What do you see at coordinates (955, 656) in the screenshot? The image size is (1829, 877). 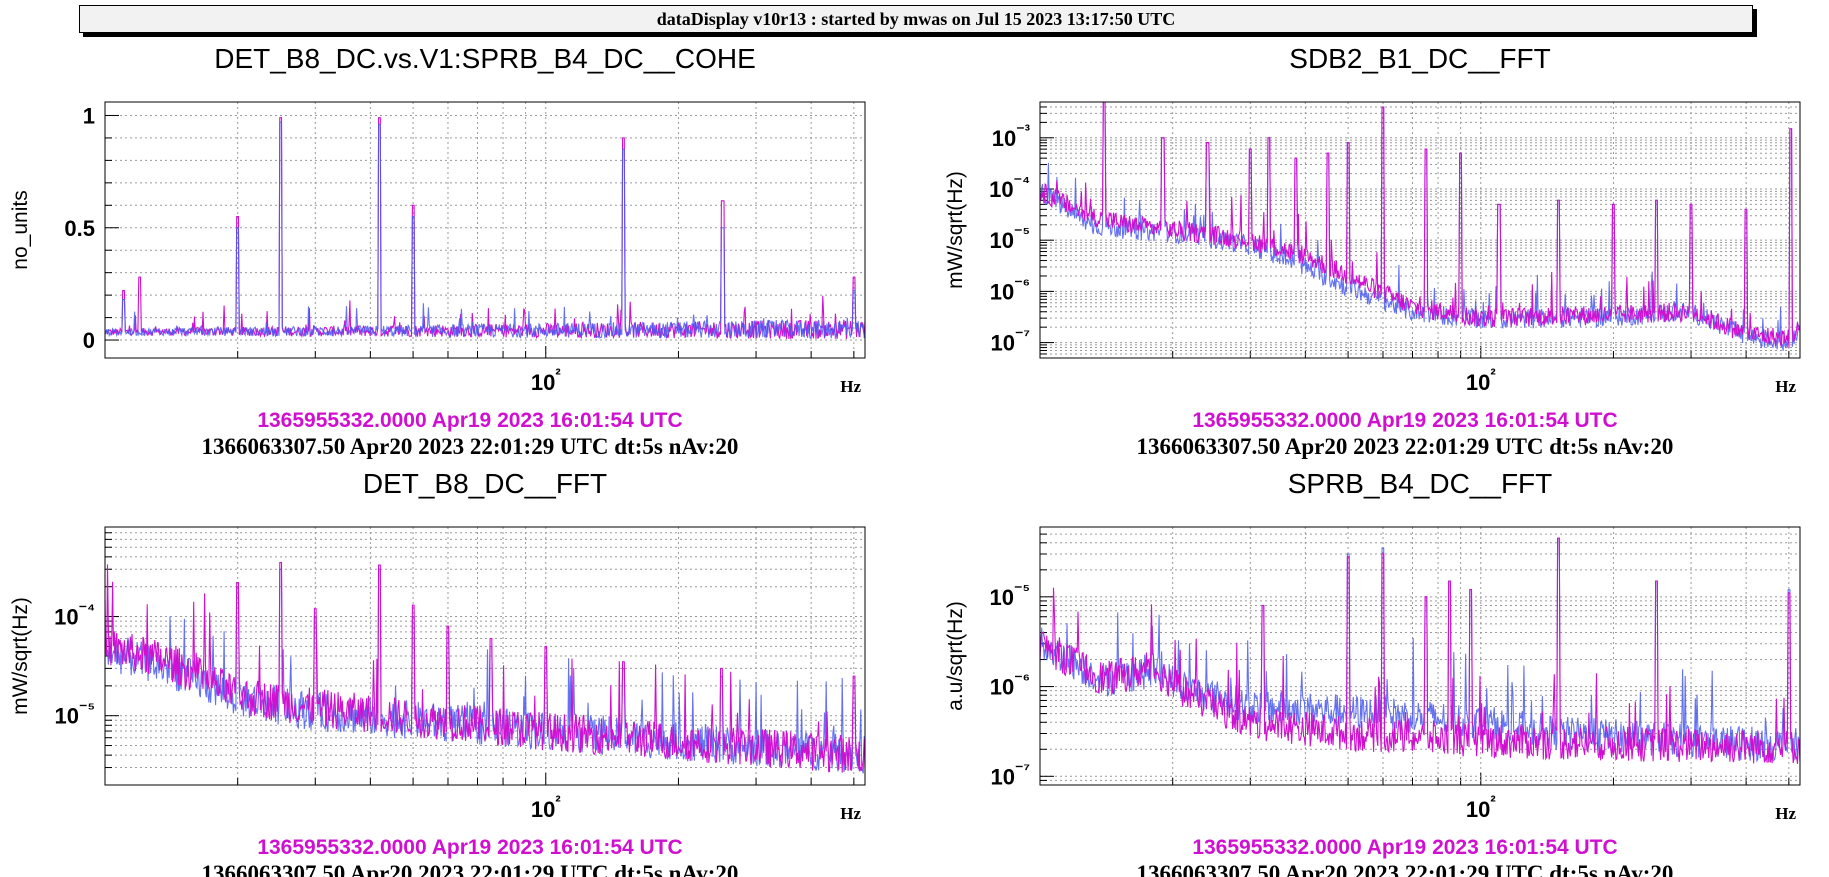 I see `y-axis-label: a.u/sqrt(Hz)` at bounding box center [955, 656].